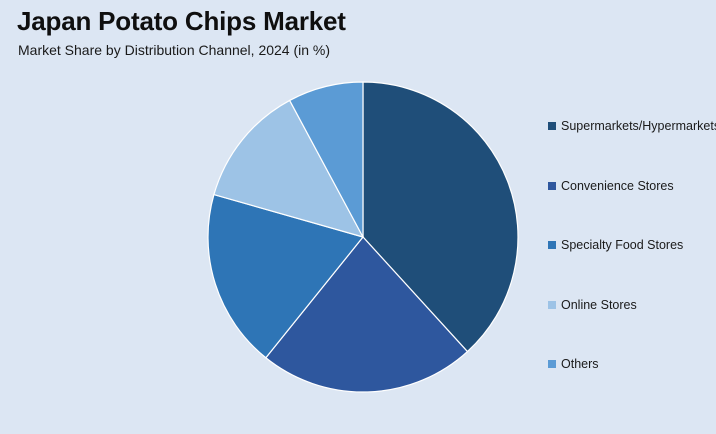  Describe the element at coordinates (599, 304) in the screenshot. I see `legend-label: Online Stores` at that location.